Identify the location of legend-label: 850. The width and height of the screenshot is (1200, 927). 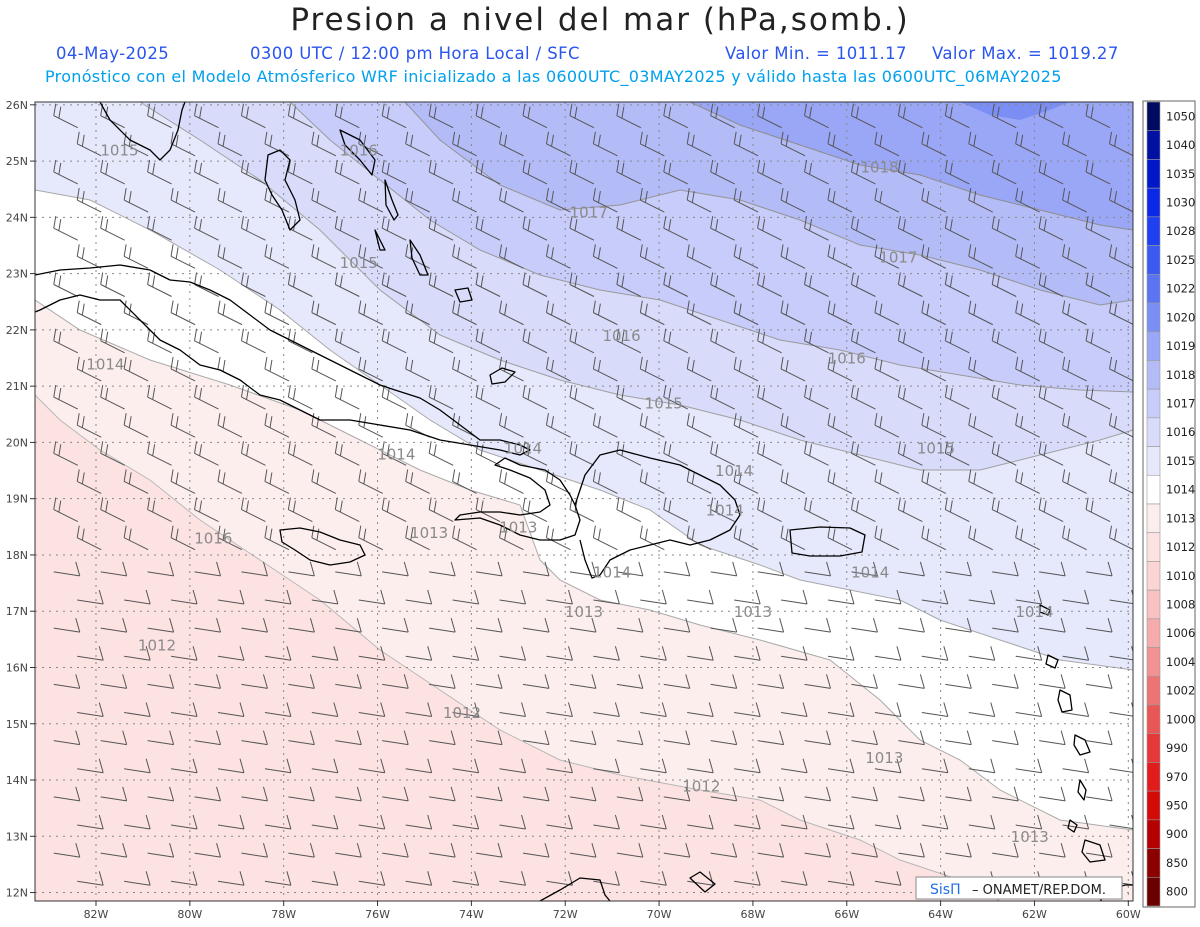
(1177, 863).